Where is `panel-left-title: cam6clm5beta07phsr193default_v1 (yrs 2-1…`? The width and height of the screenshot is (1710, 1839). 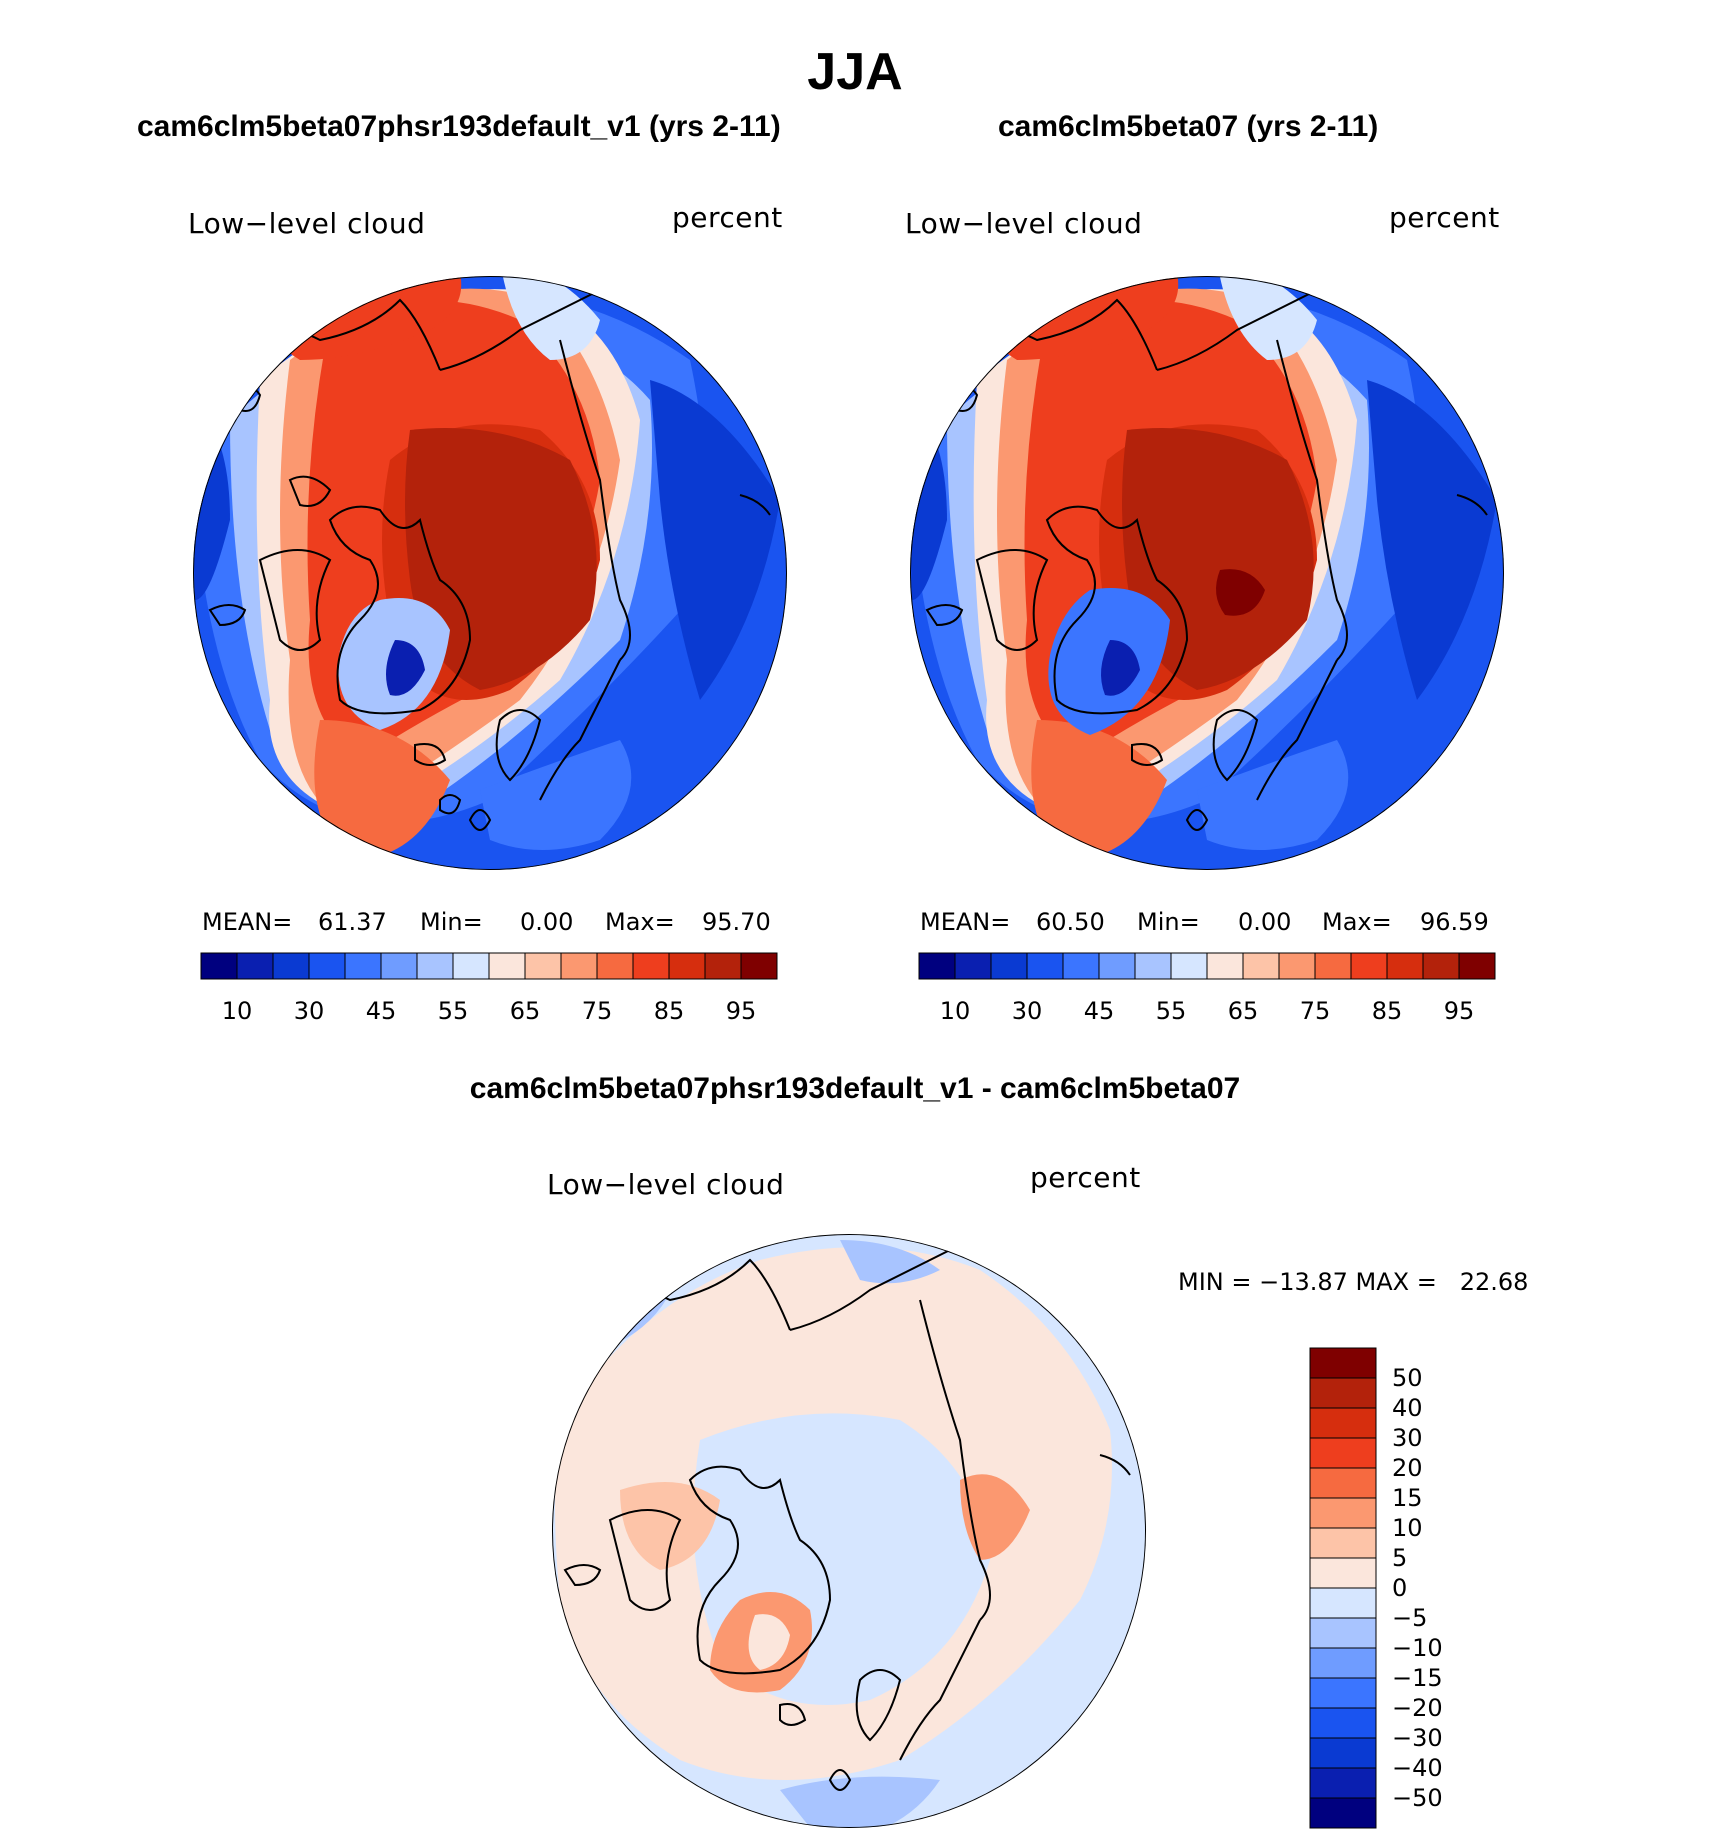
panel-left-title: cam6clm5beta07phsr193default_v1 (yrs 2-1… is located at coordinates (459, 126).